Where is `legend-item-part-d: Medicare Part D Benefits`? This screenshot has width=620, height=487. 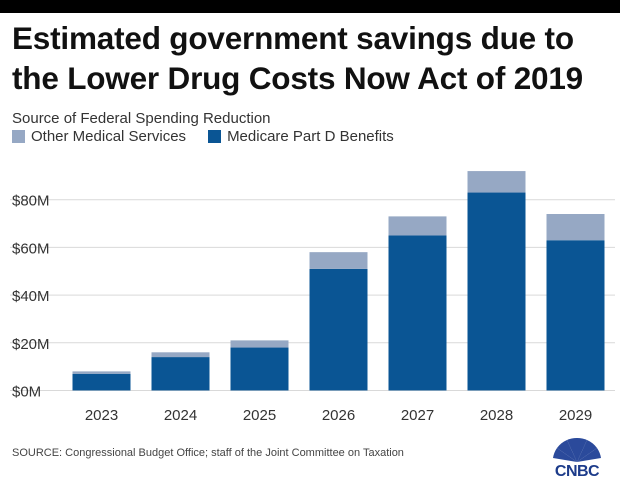 legend-item-part-d: Medicare Part D Benefits is located at coordinates (301, 136).